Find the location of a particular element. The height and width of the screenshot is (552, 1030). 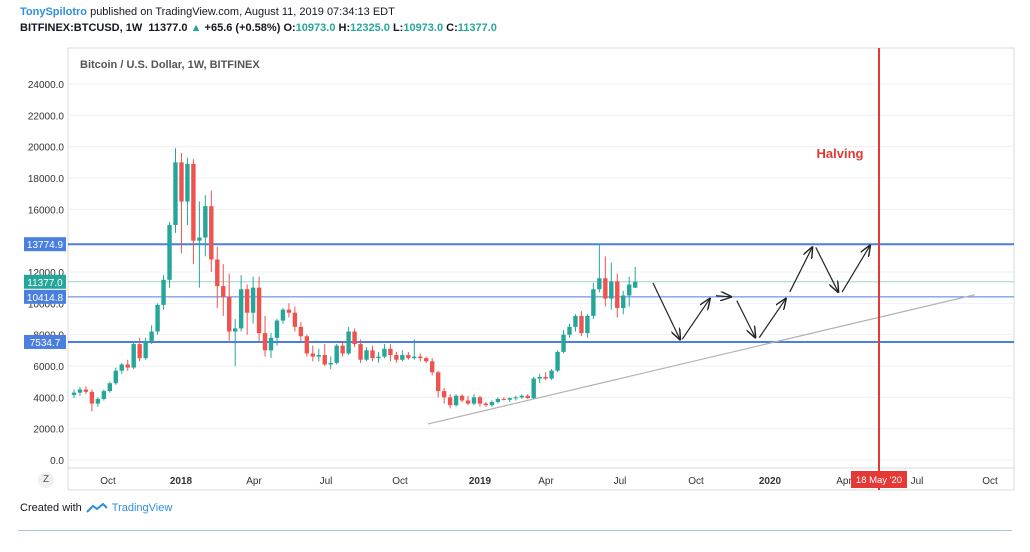

halving-annotation: Halving is located at coordinates (840, 153).